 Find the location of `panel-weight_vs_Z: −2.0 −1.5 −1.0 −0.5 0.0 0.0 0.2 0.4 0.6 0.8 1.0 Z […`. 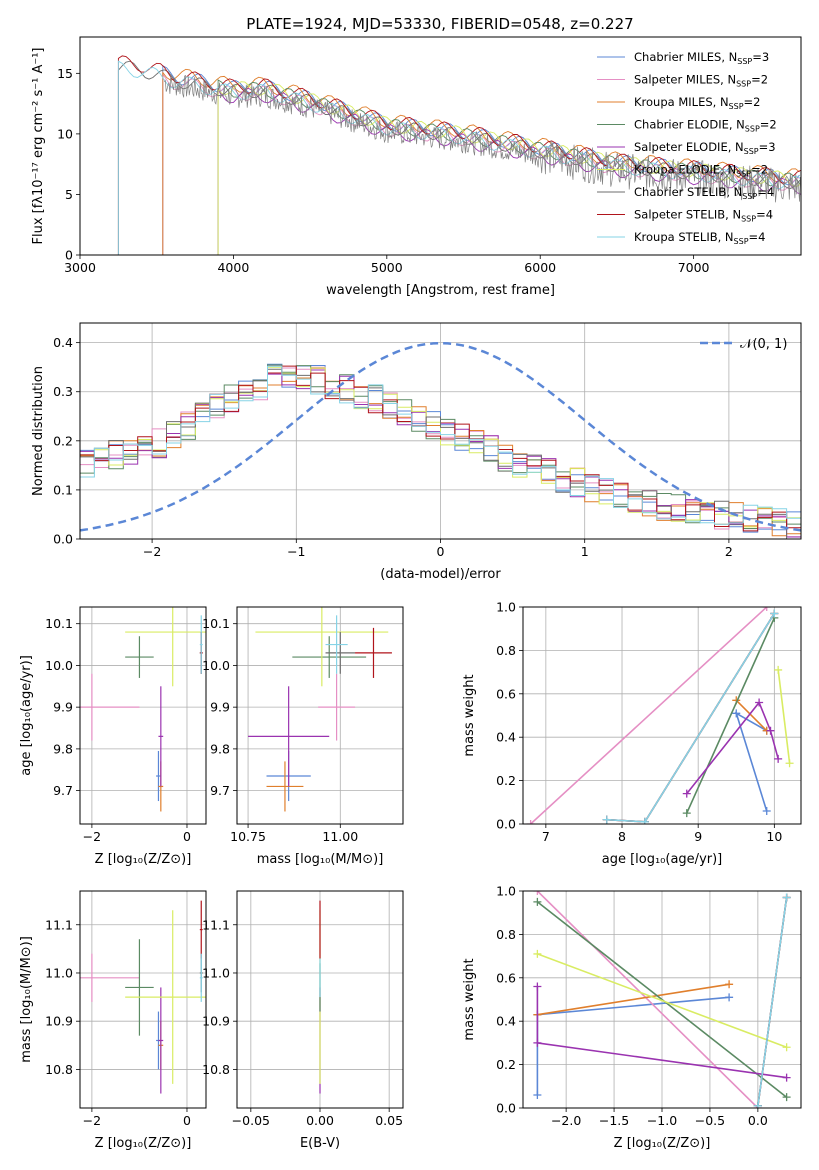

panel-weight_vs_Z: −2.0 −1.5 −1.0 −0.5 0.0 0.0 0.2 0.4 0.6 0.8 1.0 Z [… is located at coordinates (632, 1017).